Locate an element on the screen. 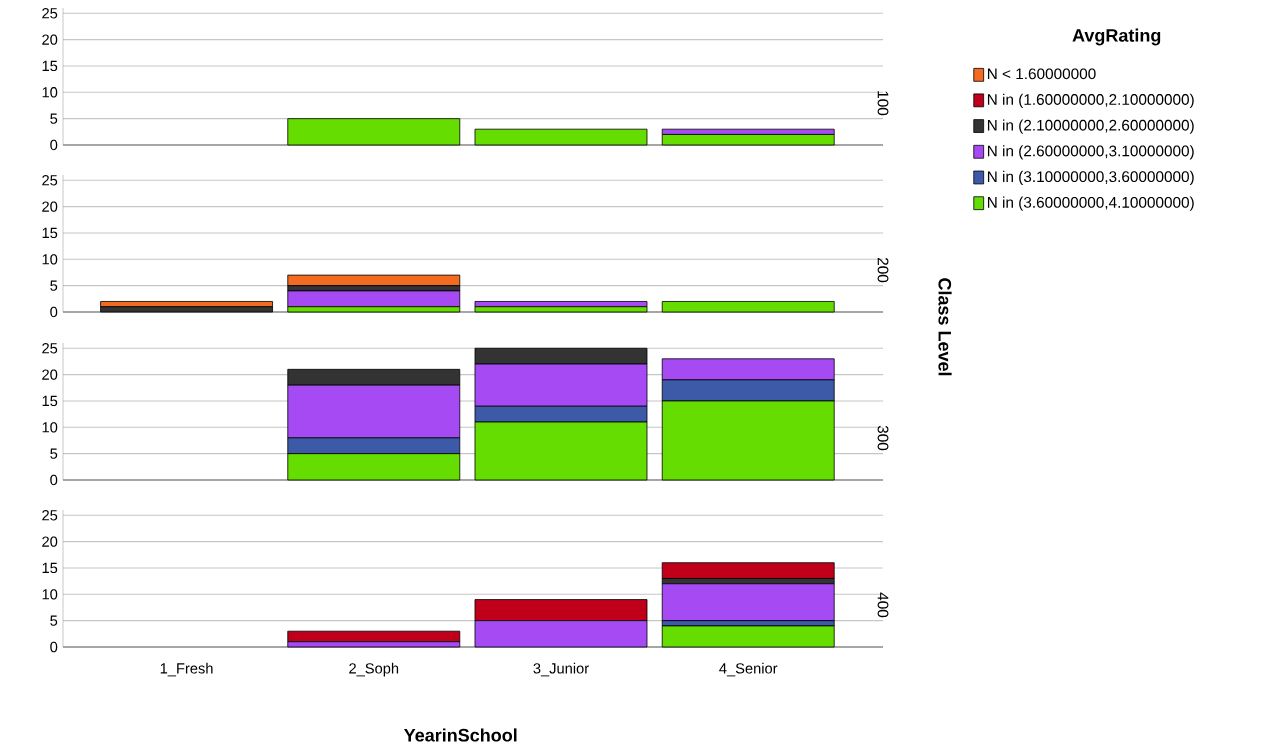 This screenshot has width=1281, height=753. legend-label: N in (3.60000000,4.10000000) is located at coordinates (1090, 203).